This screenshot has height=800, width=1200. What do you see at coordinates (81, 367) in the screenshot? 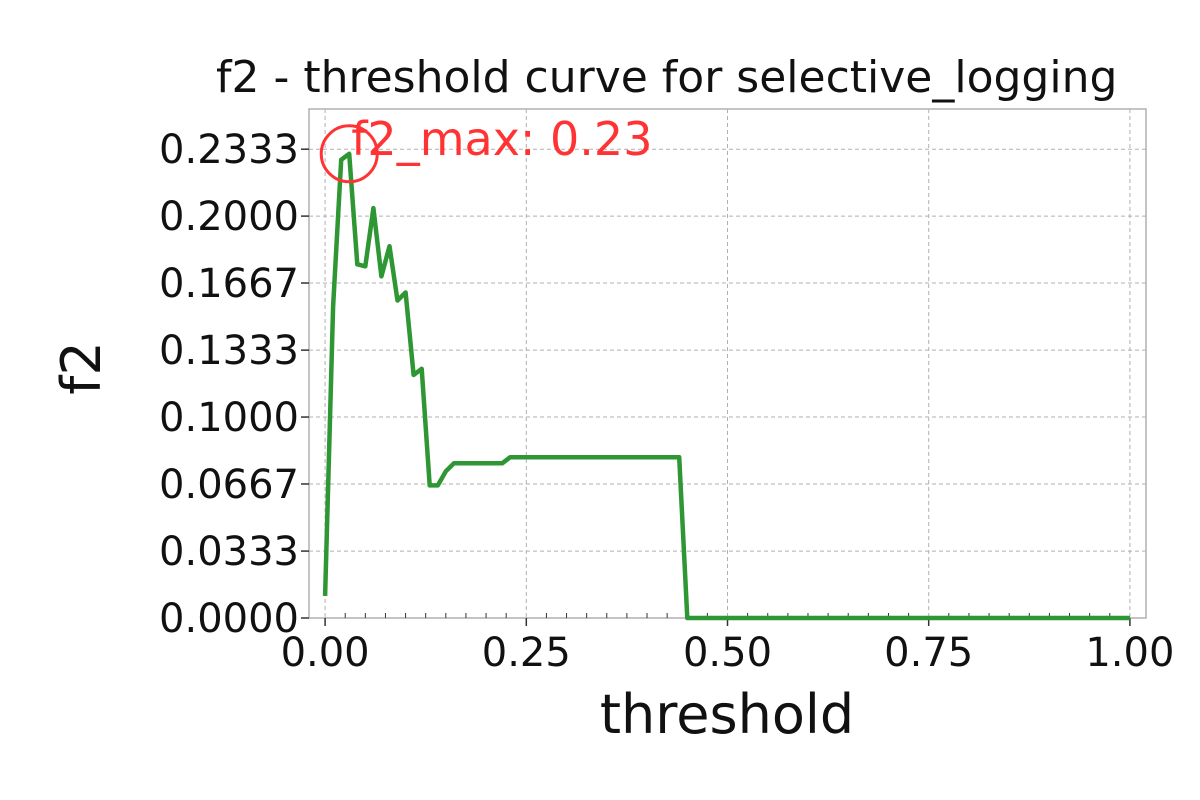
I see `y-axis-label: f2` at bounding box center [81, 367].